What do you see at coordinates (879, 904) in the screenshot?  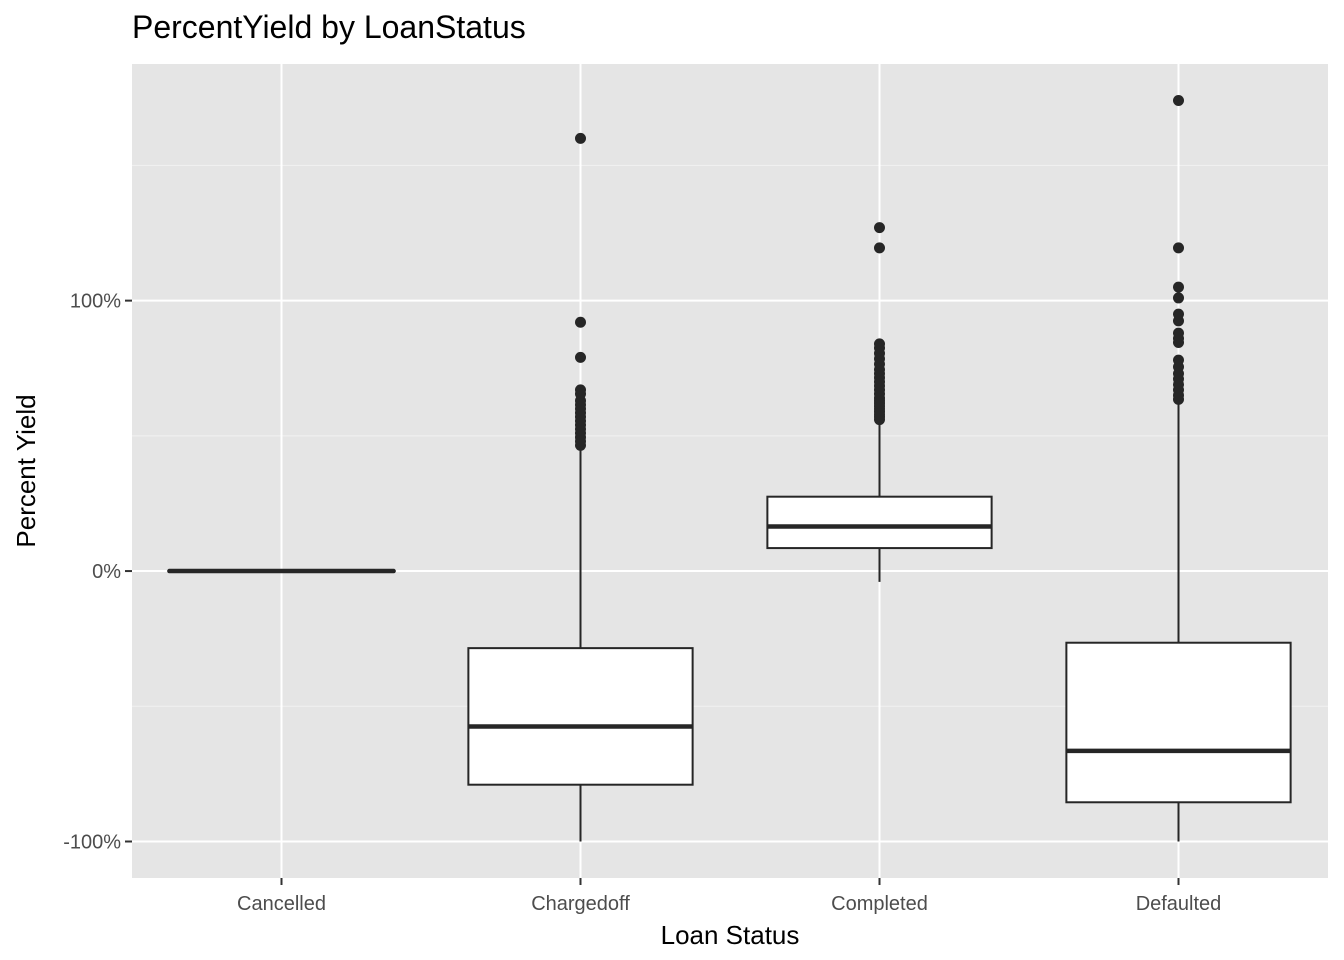 I see `x-tick-label: Completed` at bounding box center [879, 904].